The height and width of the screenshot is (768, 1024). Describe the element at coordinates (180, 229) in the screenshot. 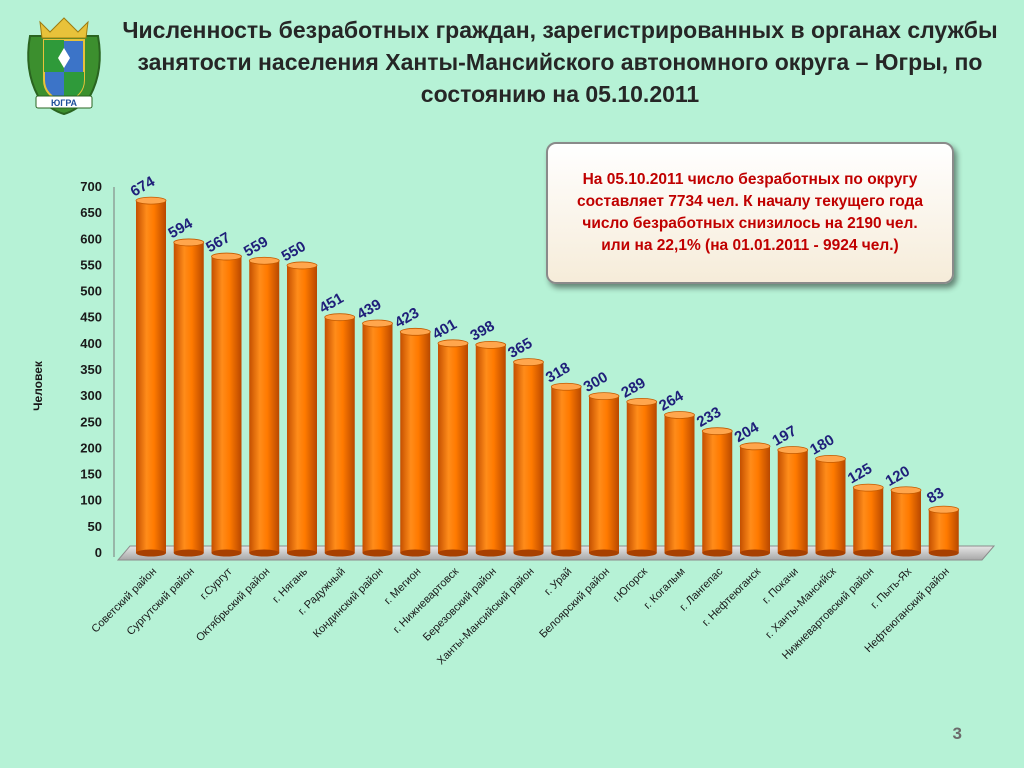

I see `value-label: 594` at that location.